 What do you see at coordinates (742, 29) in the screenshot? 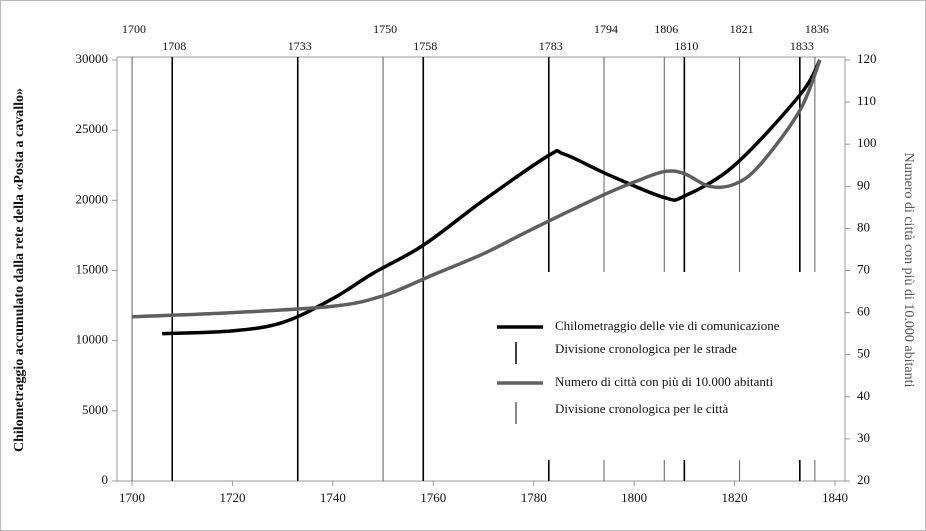
I see `division-label: 1821` at bounding box center [742, 29].